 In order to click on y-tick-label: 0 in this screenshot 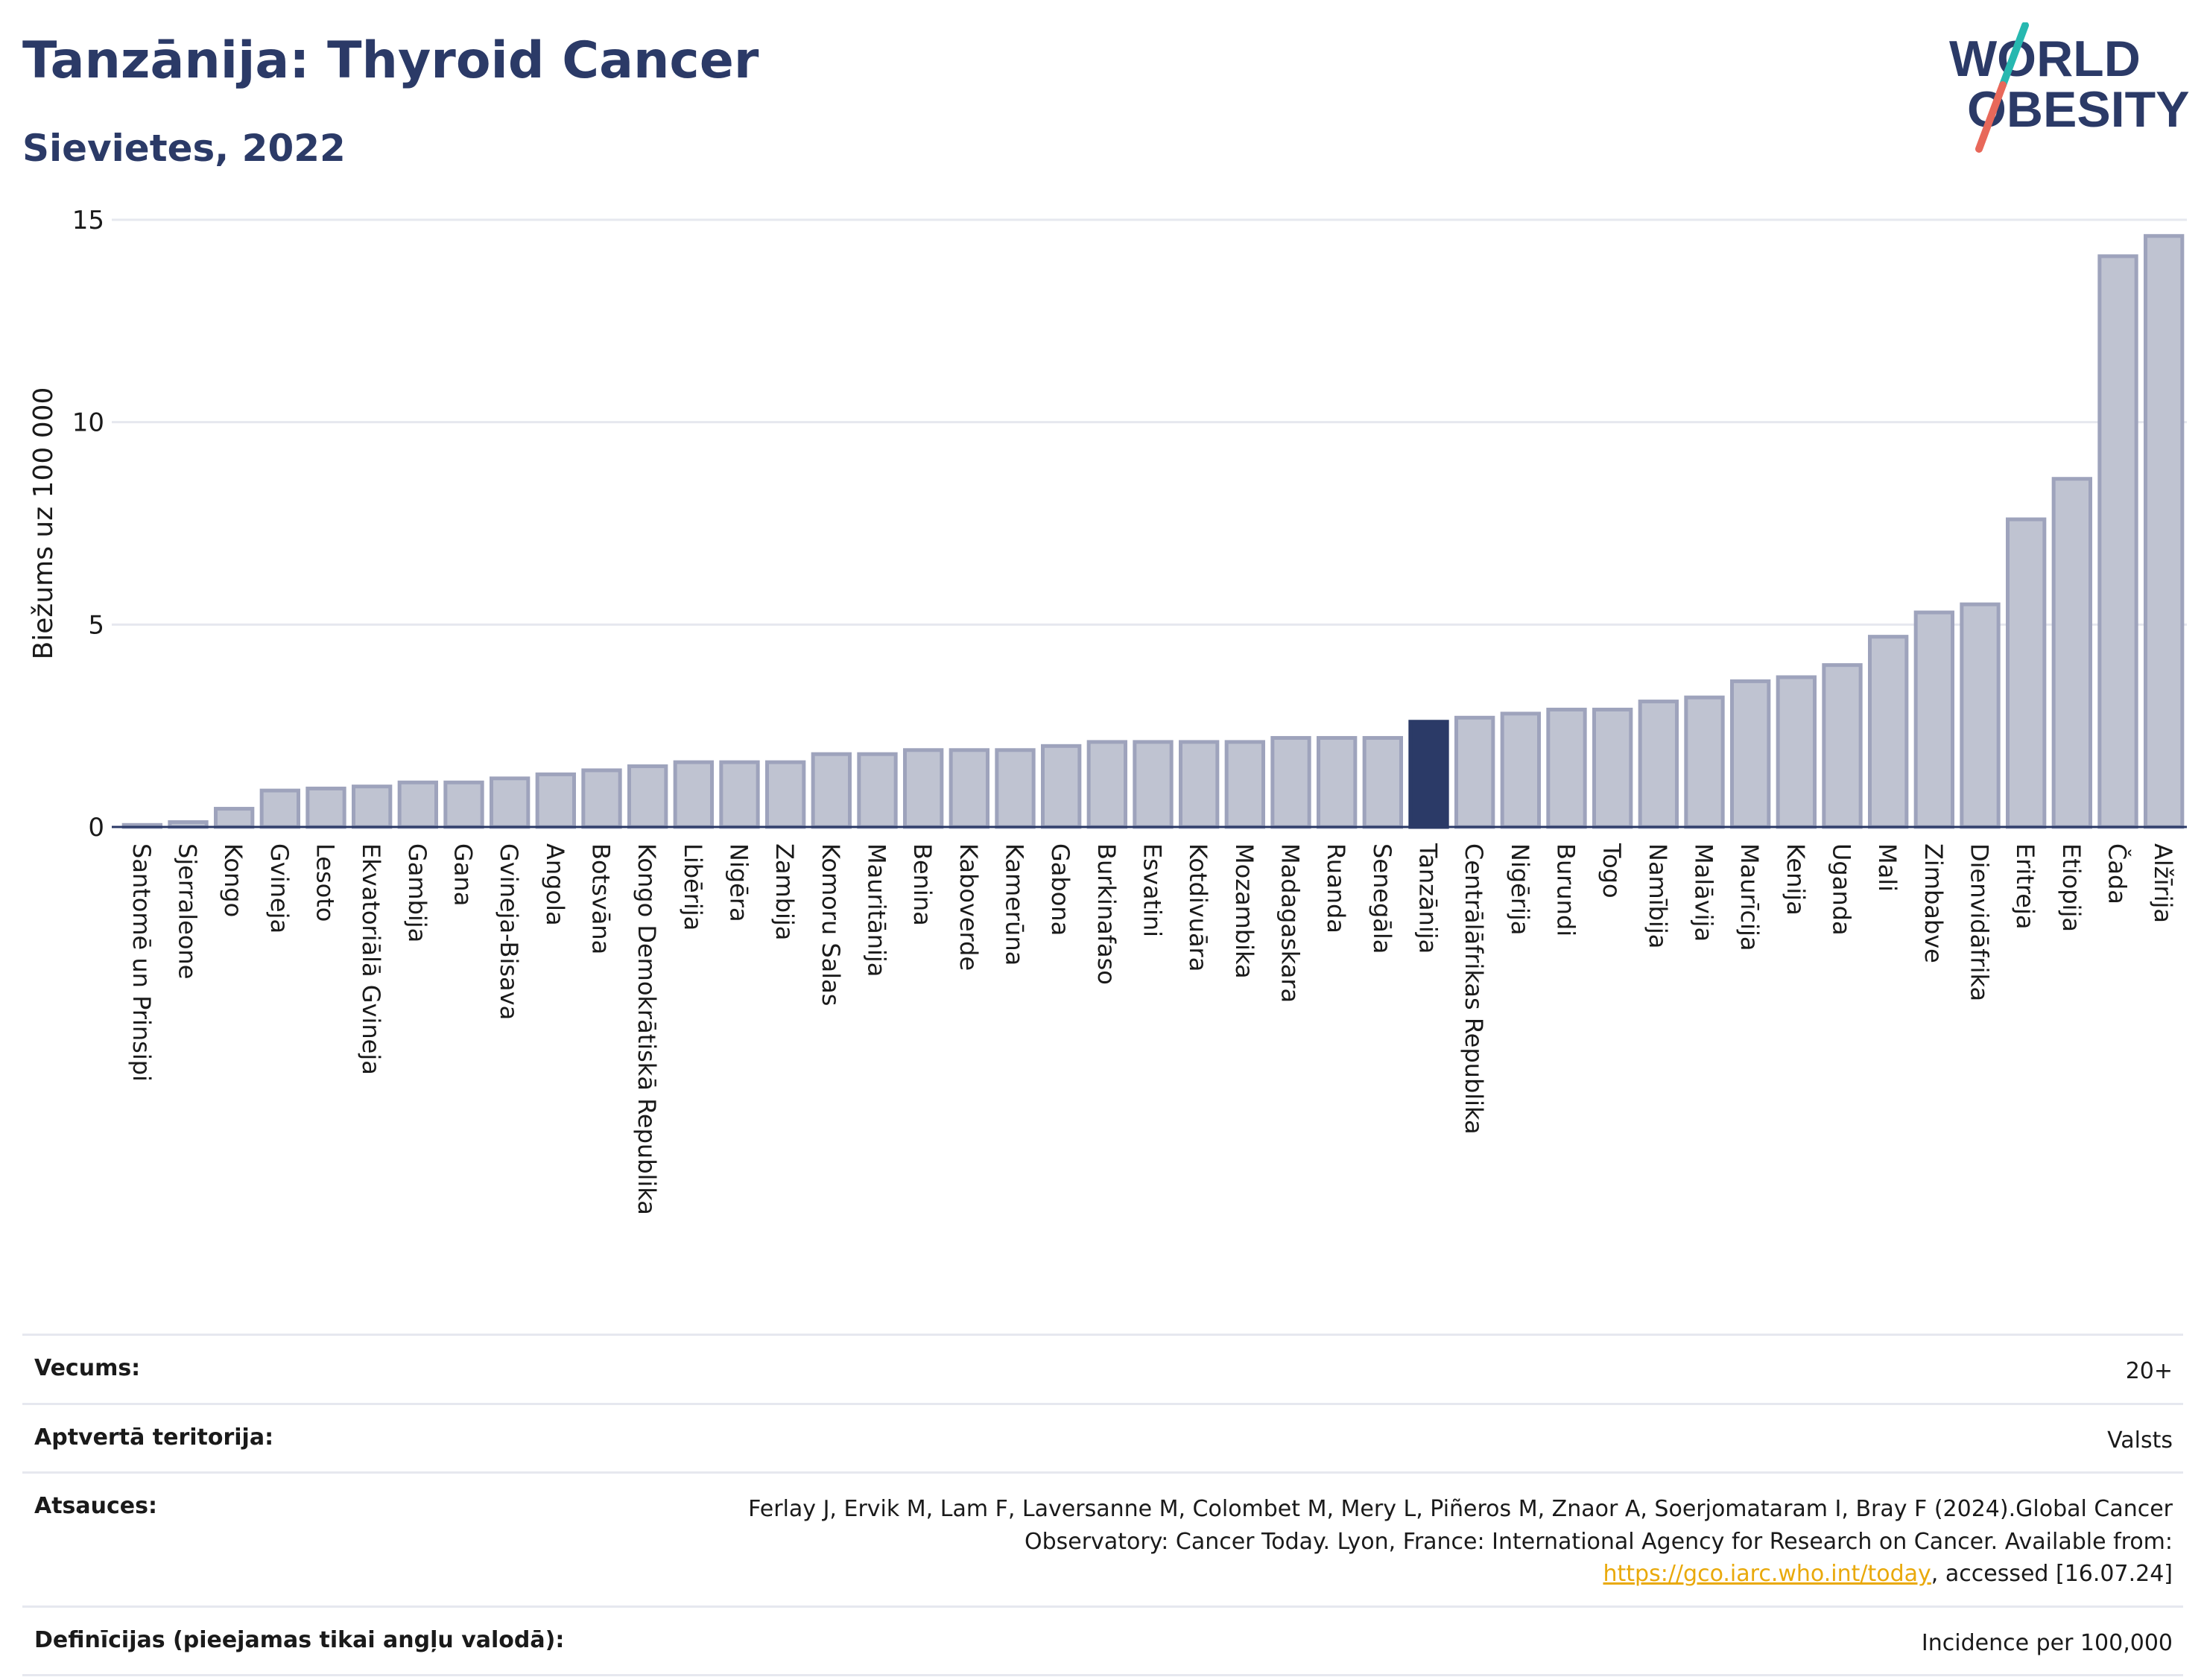, I will do `click(96, 828)`.